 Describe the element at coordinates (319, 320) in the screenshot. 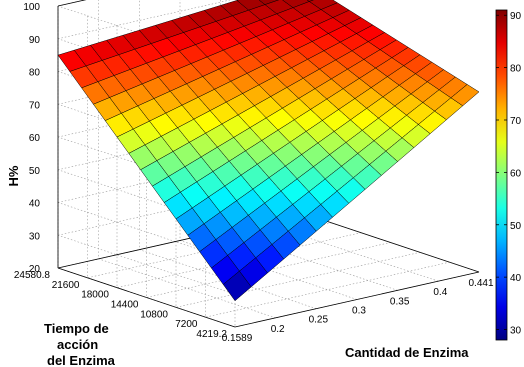

I see `x-tick-label: 0.25` at that location.